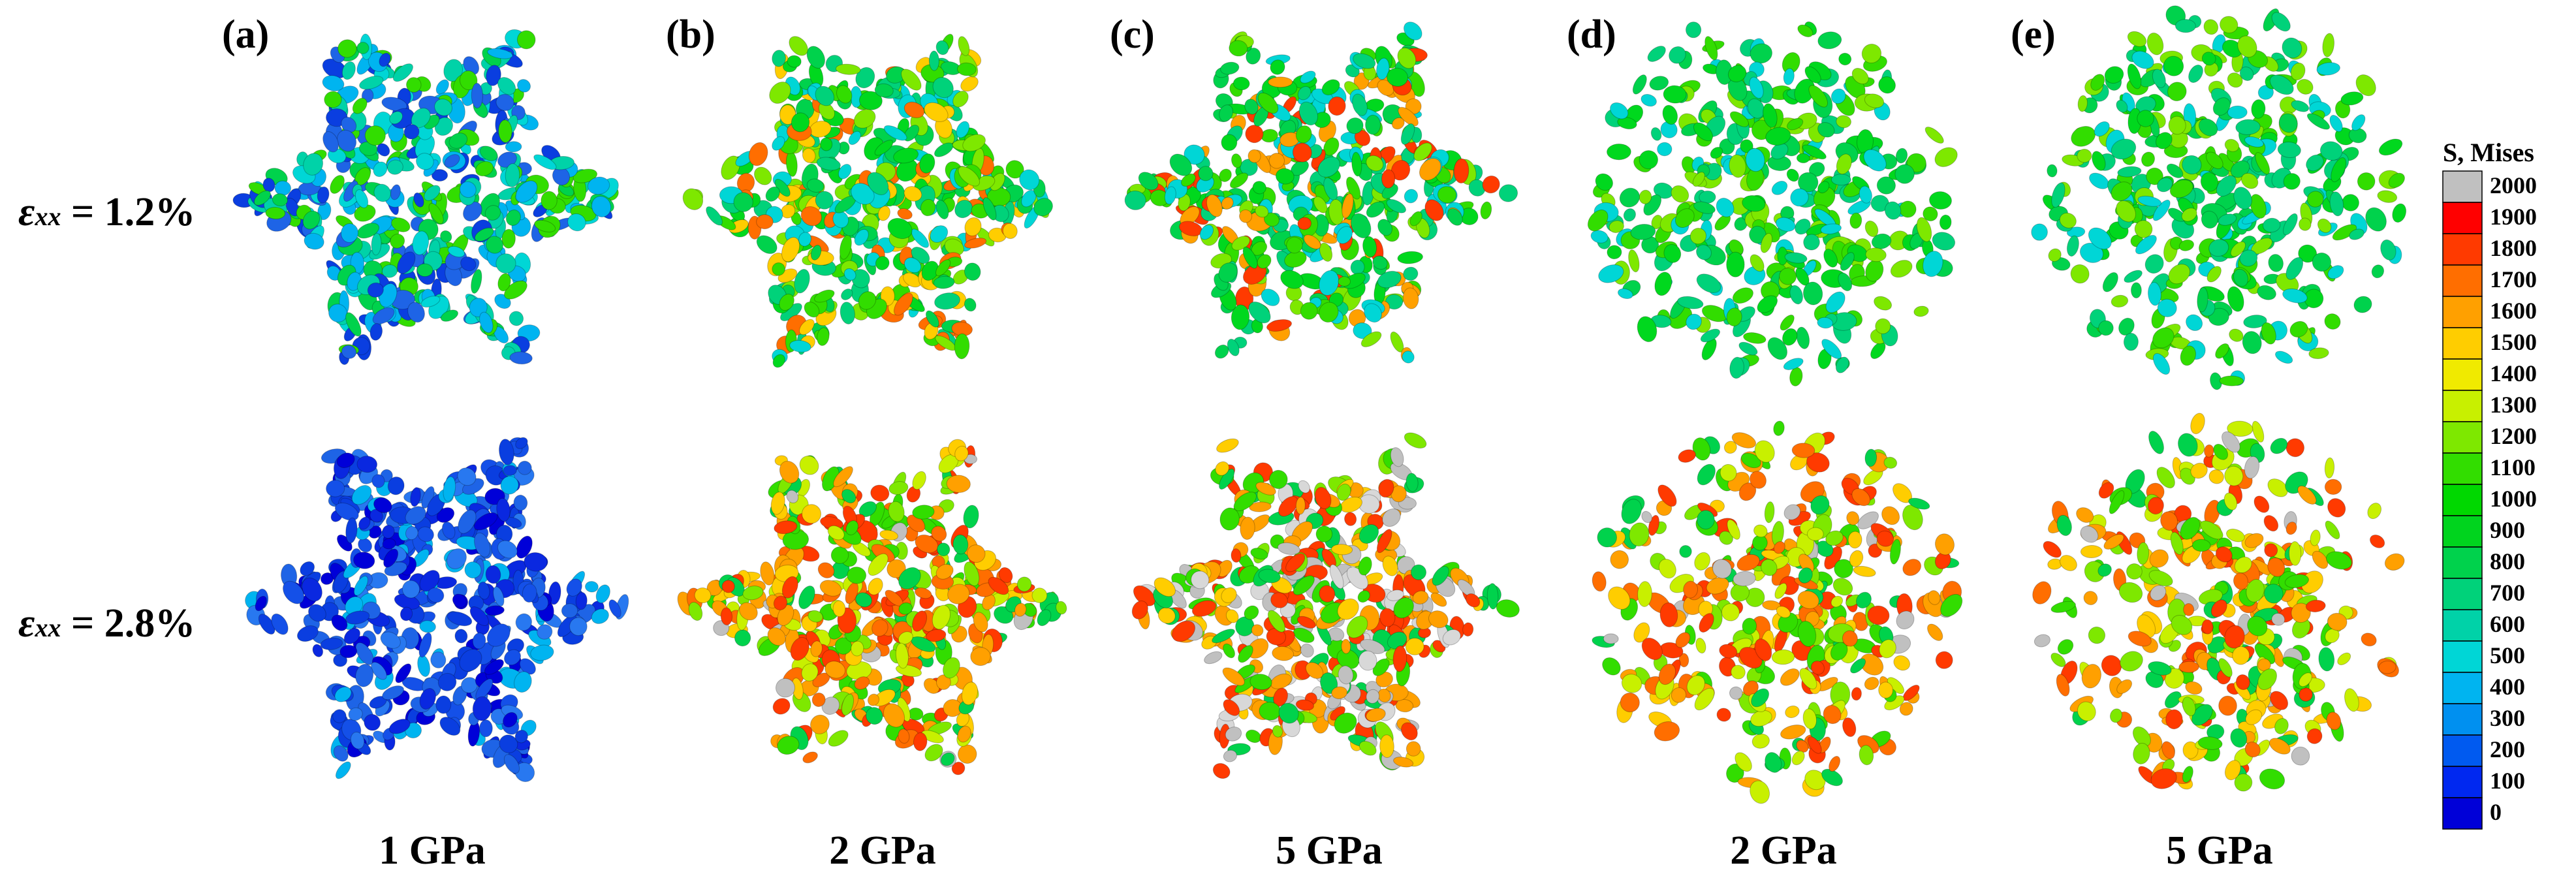 Image resolution: width=2576 pixels, height=893 pixels. Describe the element at coordinates (433, 851) in the screenshot. I see `pressure-label-a: 1 GPa` at that location.